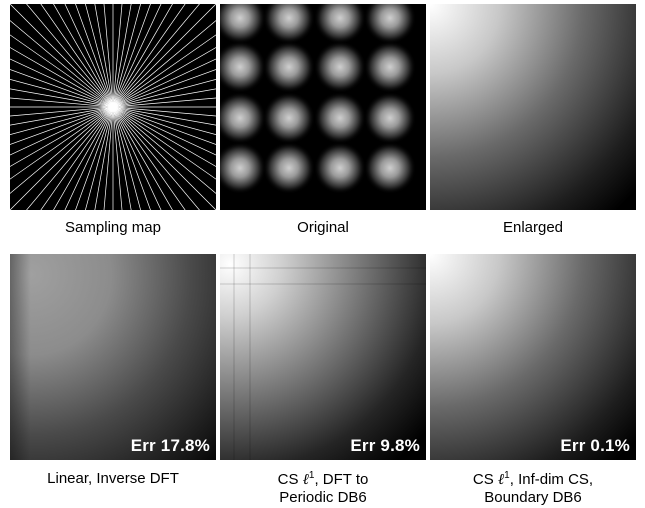  I want to click on blob-grid, so click(323, 107).